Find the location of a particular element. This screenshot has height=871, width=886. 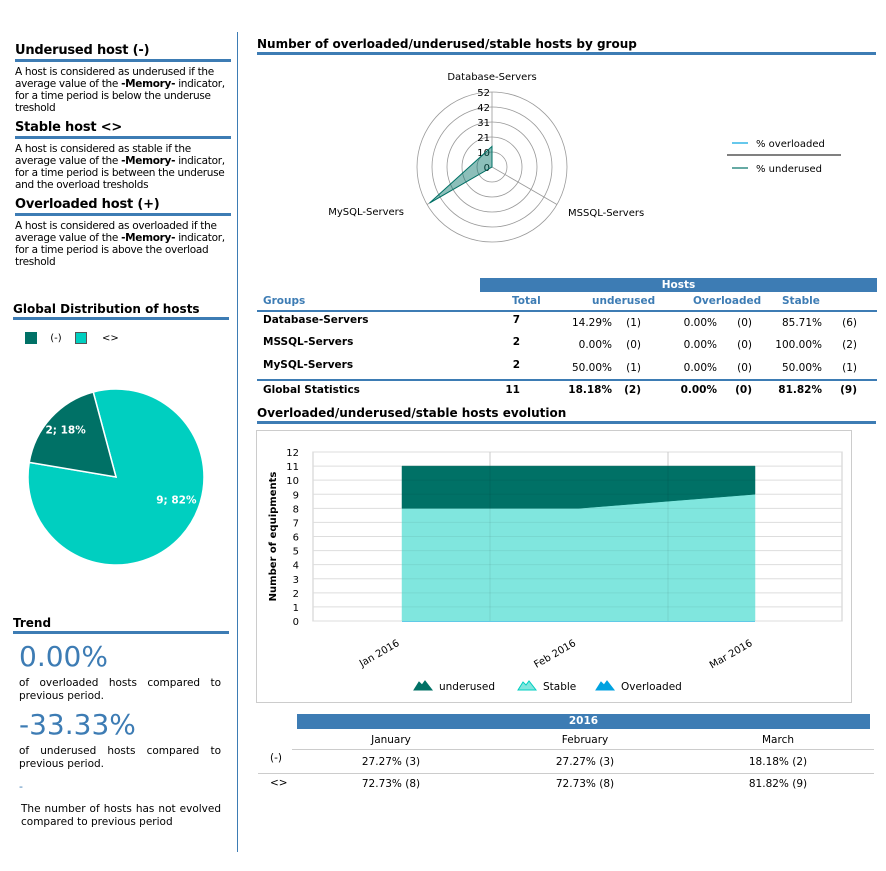

column-header: Total is located at coordinates (526, 301).